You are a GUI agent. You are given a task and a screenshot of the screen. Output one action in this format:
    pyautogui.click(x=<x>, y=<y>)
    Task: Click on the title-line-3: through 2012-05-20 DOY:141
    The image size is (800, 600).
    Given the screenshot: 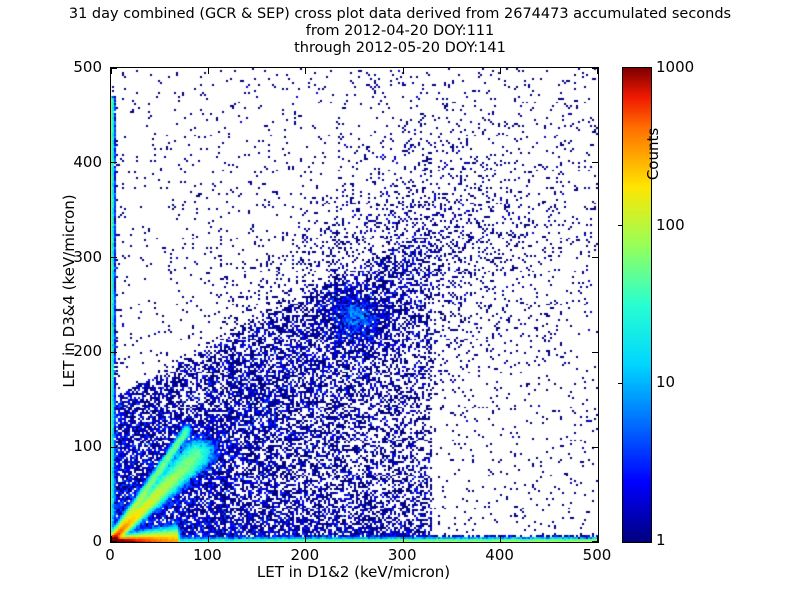 What is the action you would take?
    pyautogui.click(x=400, y=48)
    